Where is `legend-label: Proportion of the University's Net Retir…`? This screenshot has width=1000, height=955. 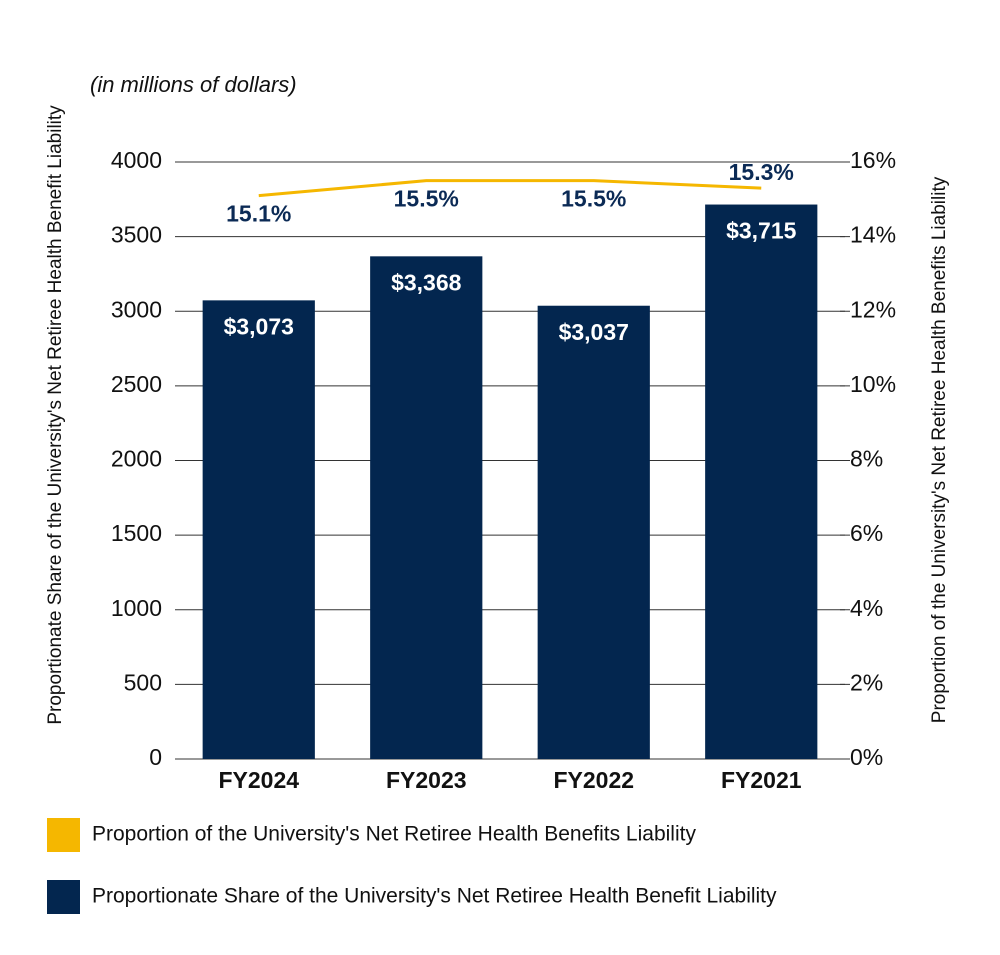 legend-label: Proportion of the University's Net Retir… is located at coordinates (394, 834).